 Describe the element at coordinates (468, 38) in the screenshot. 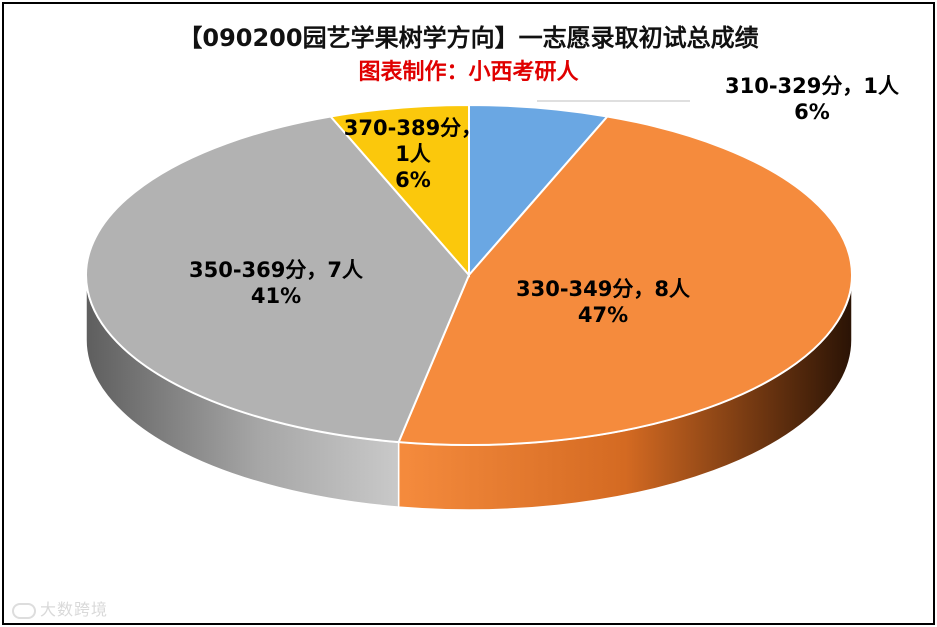

I see `chart-title: 【090200园艺学果树学方向】一志愿录取初试总成绩` at that location.